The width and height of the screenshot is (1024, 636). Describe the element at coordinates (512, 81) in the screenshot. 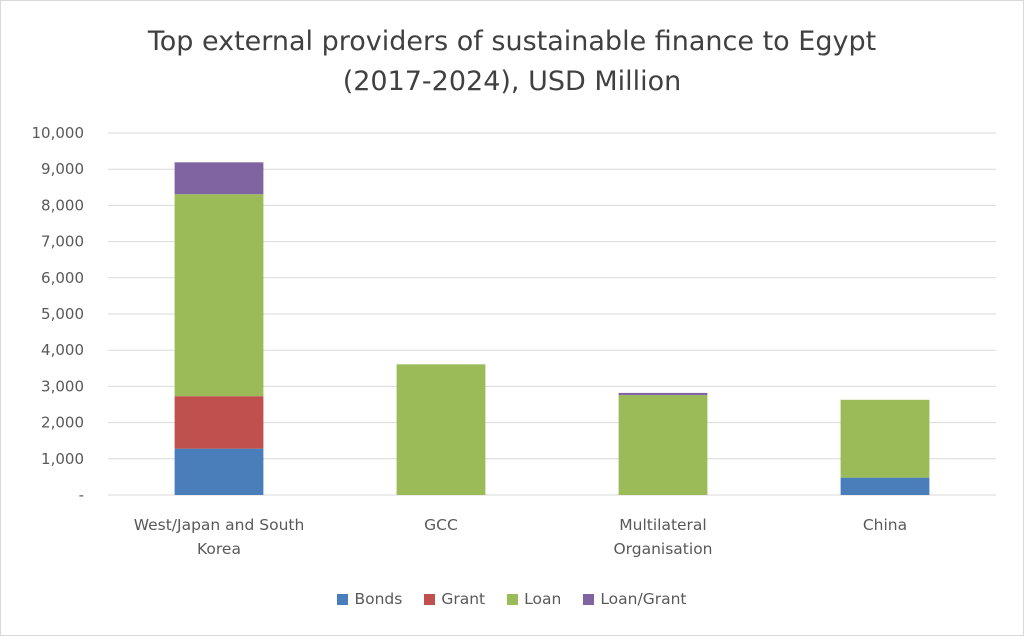

I see `chart-title-line-2: (2017-2024), USD Million` at that location.